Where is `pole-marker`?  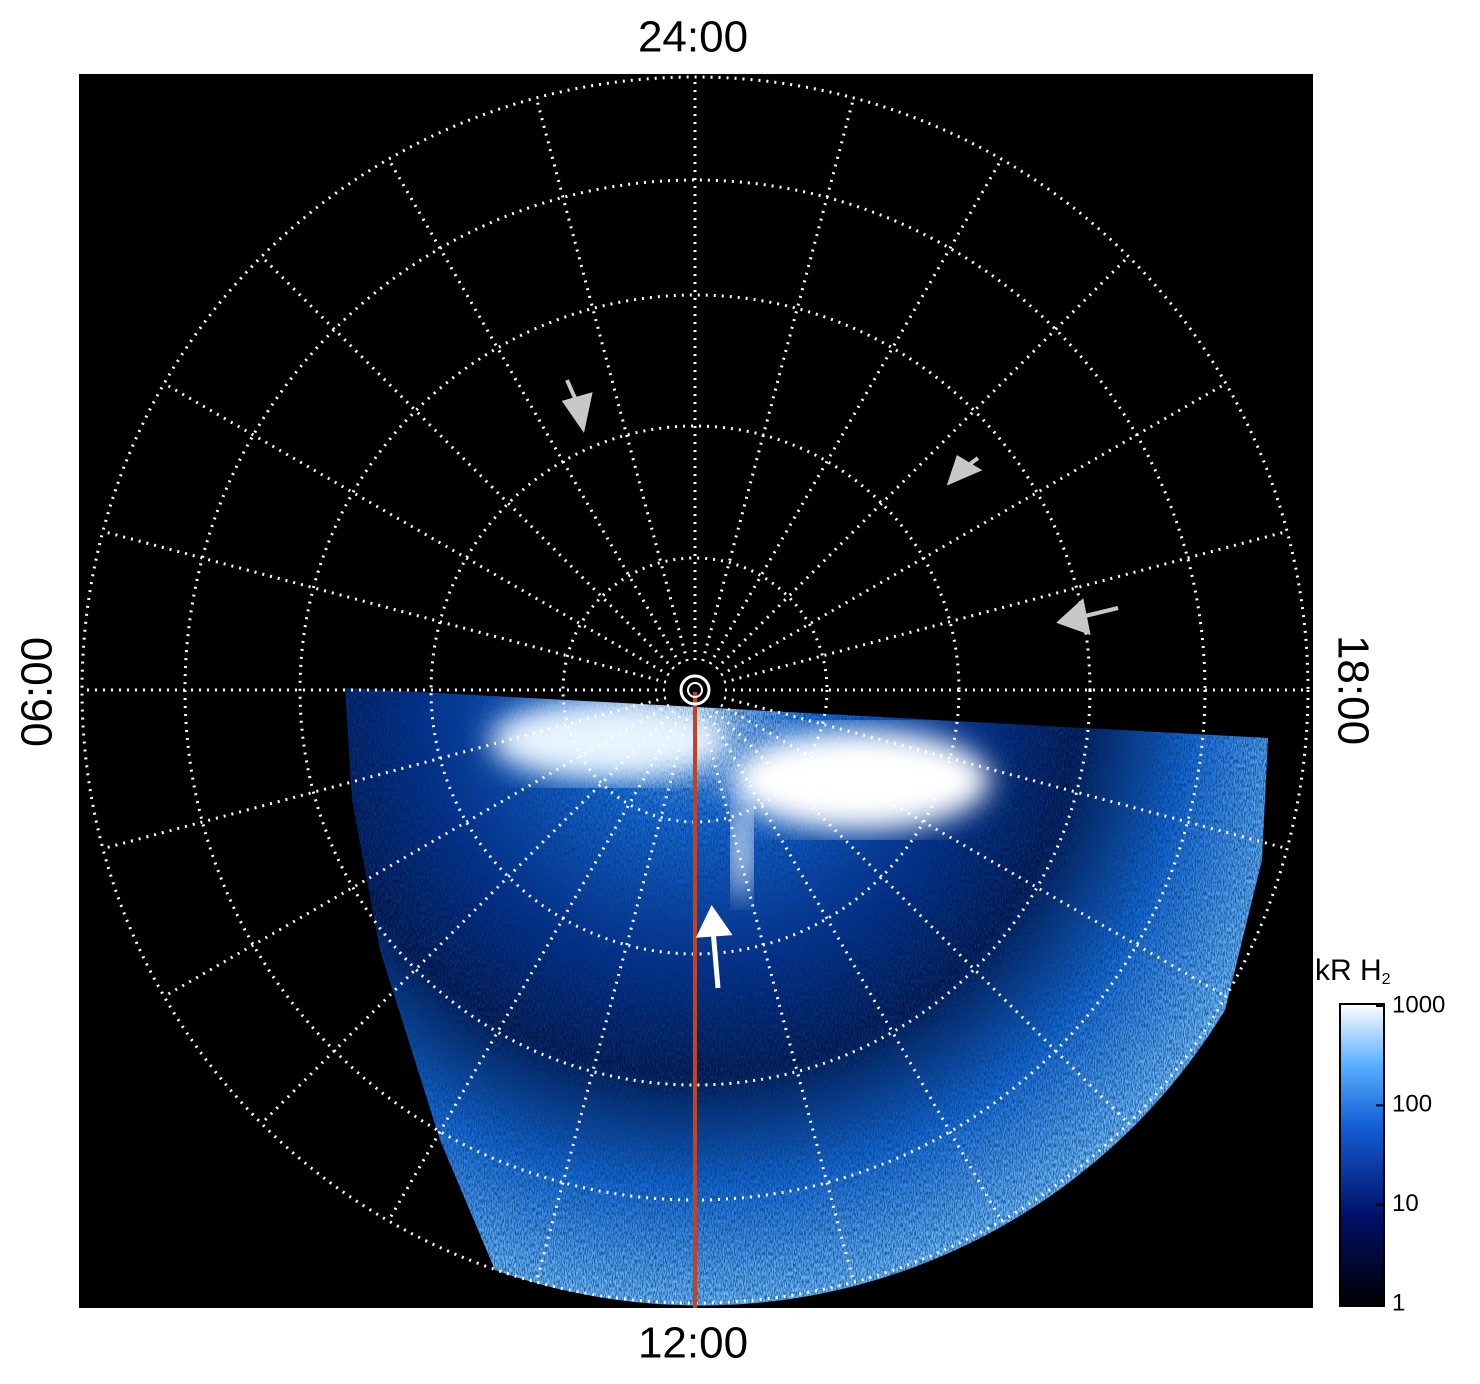
pole-marker is located at coordinates (695, 690).